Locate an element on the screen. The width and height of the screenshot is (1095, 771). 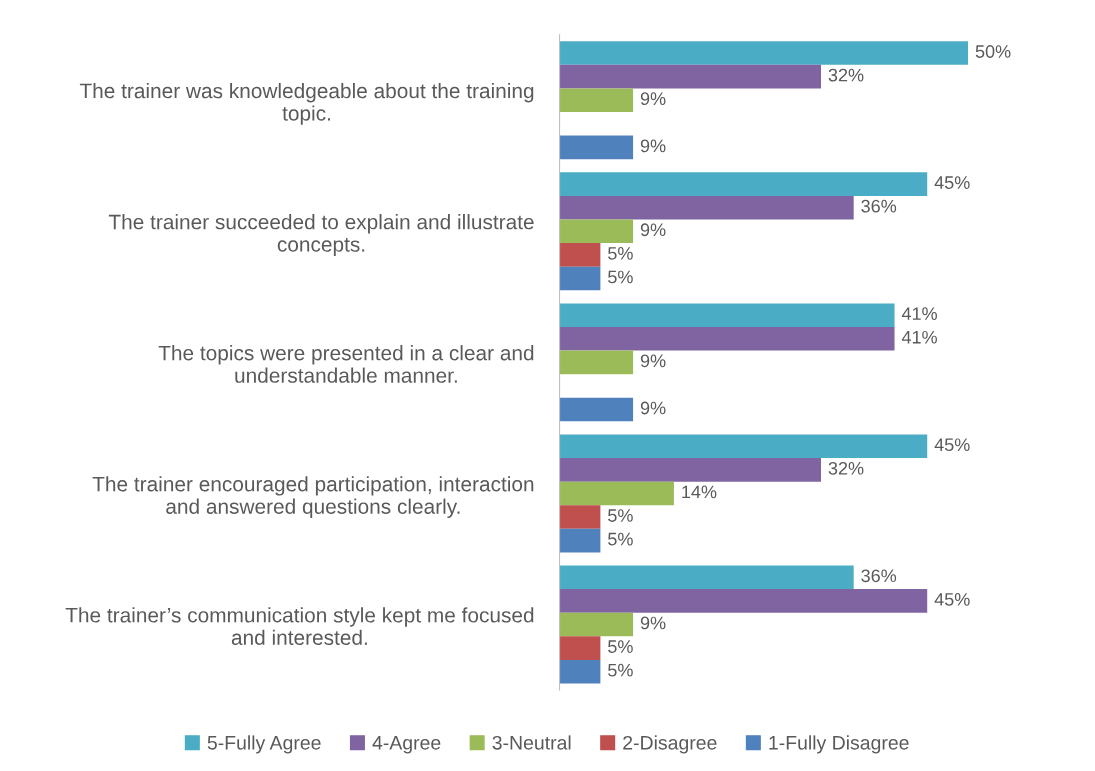
data-label: 14% is located at coordinates (699, 492).